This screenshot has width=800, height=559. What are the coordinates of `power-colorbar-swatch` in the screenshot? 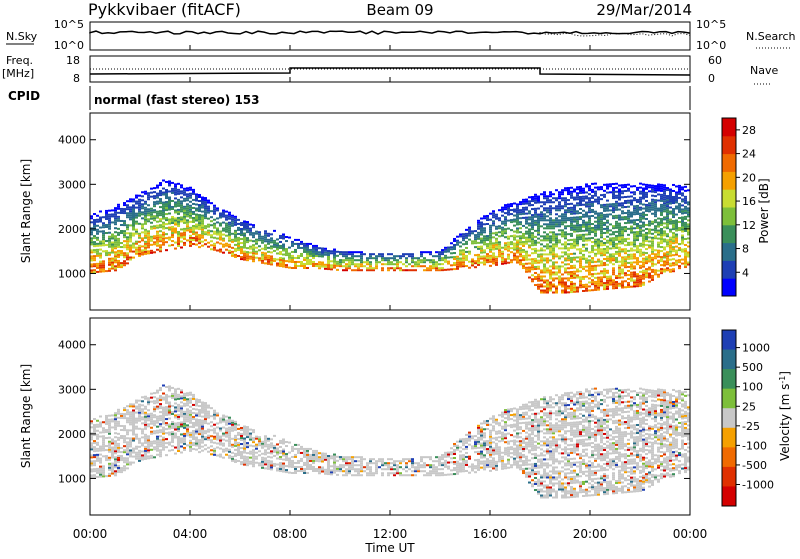 It's located at (729, 163).